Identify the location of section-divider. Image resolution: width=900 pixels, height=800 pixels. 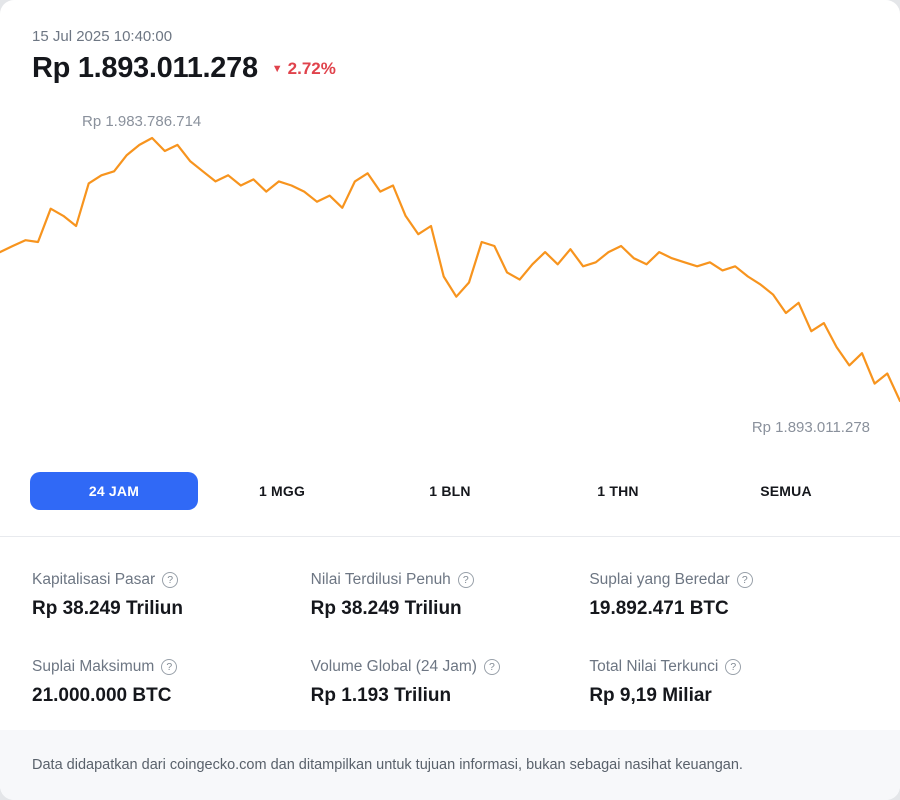
(450, 536).